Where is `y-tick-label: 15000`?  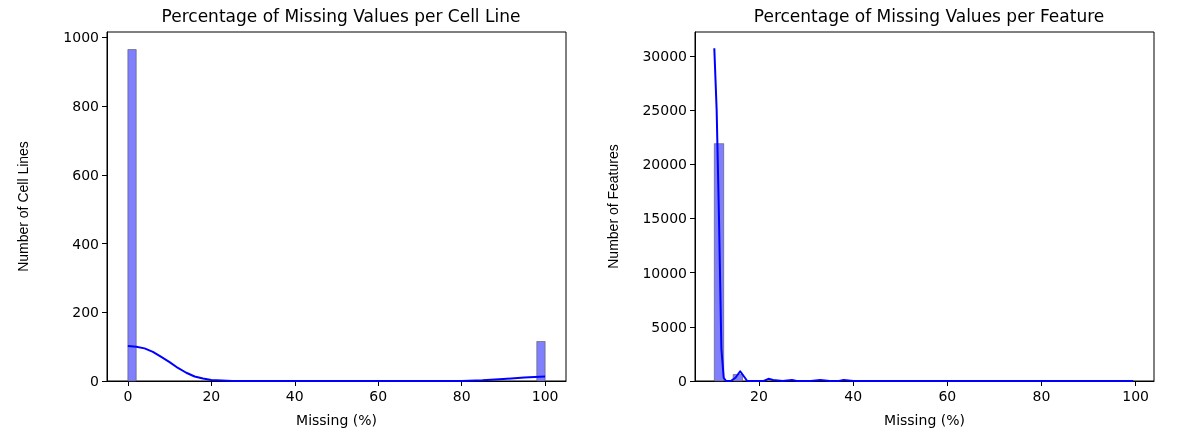 y-tick-label: 15000 is located at coordinates (664, 218).